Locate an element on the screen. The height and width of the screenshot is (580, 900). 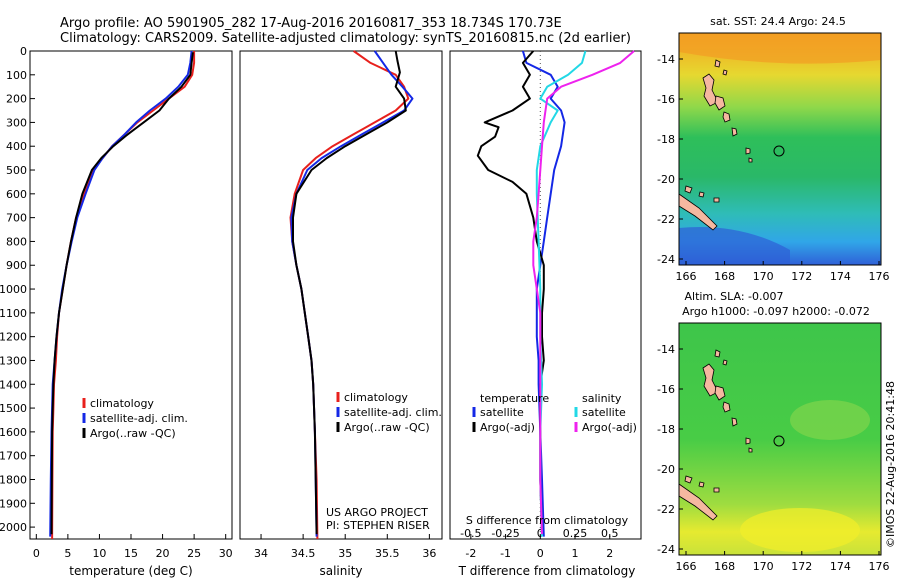
x-tick-label: 5 is located at coordinates (67, 553).